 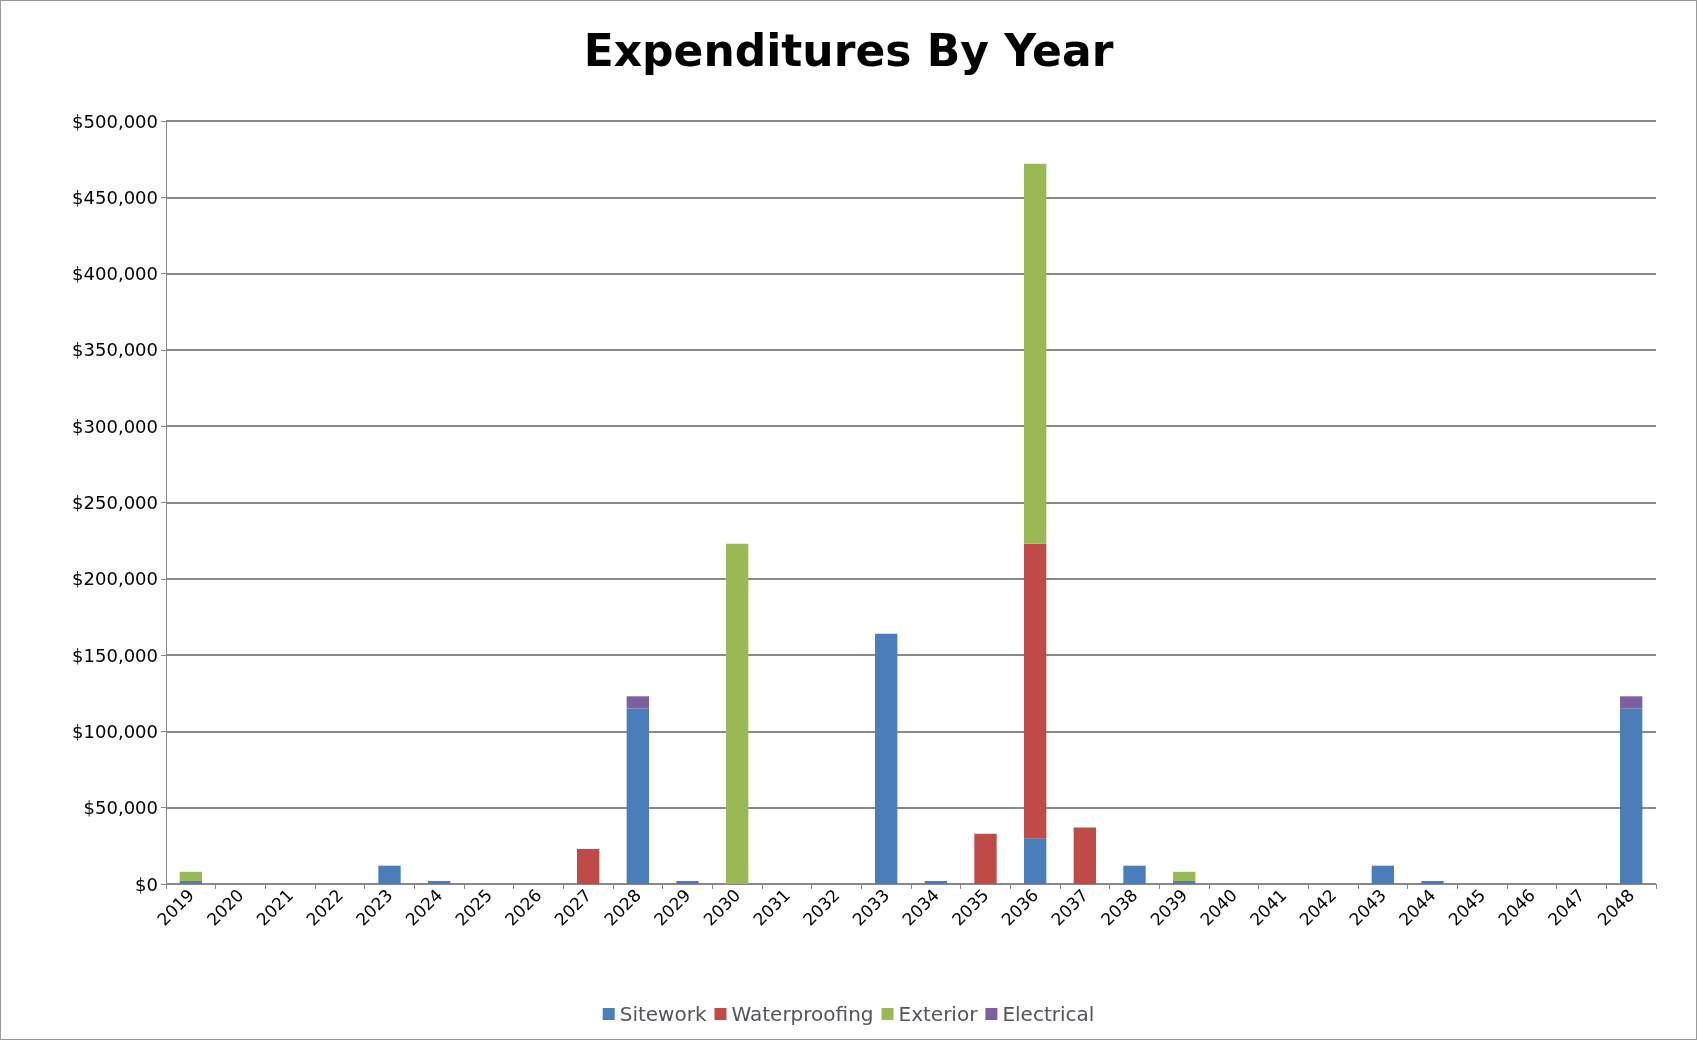 What do you see at coordinates (938, 1014) in the screenshot?
I see `legend-label: Exterior` at bounding box center [938, 1014].